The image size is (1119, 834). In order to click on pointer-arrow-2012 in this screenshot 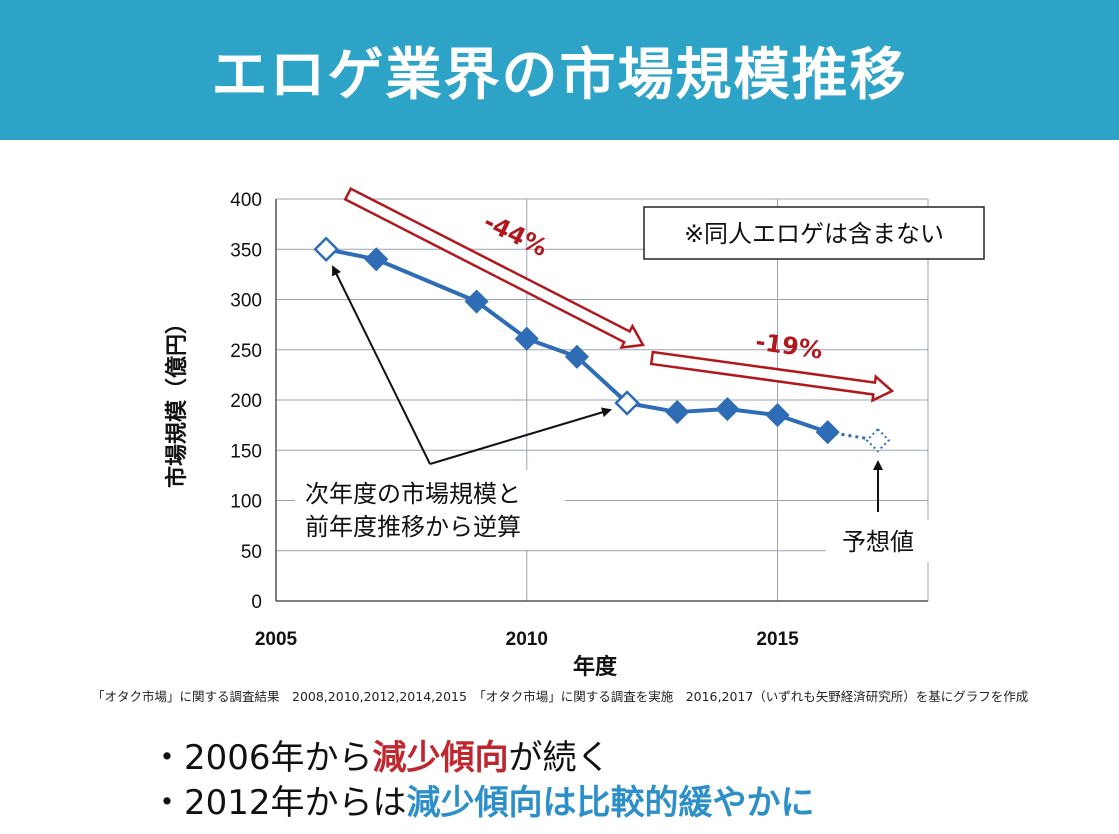, I will do `click(520, 436)`.